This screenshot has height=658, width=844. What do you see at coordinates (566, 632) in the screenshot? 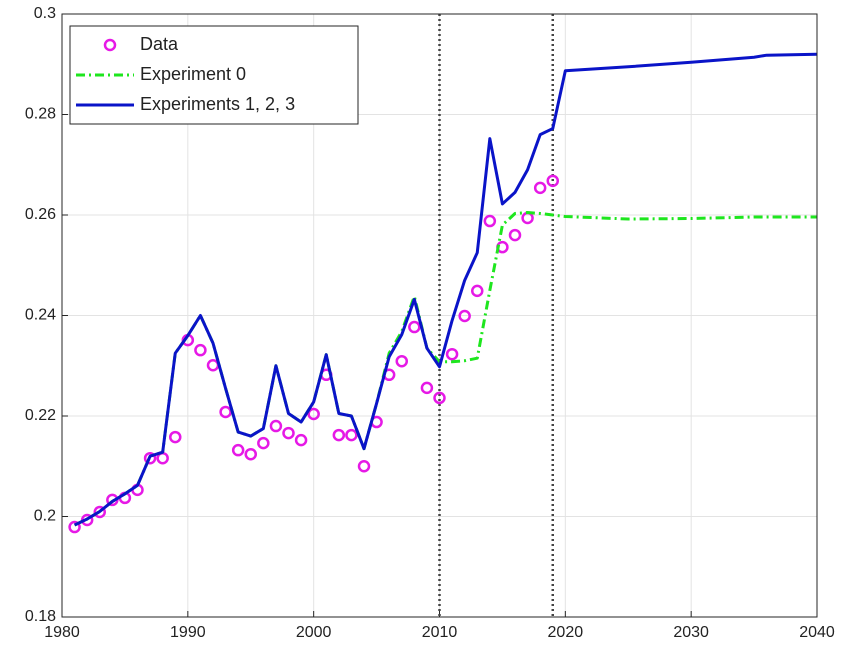
I see `x-tick-label: 2020` at bounding box center [566, 632].